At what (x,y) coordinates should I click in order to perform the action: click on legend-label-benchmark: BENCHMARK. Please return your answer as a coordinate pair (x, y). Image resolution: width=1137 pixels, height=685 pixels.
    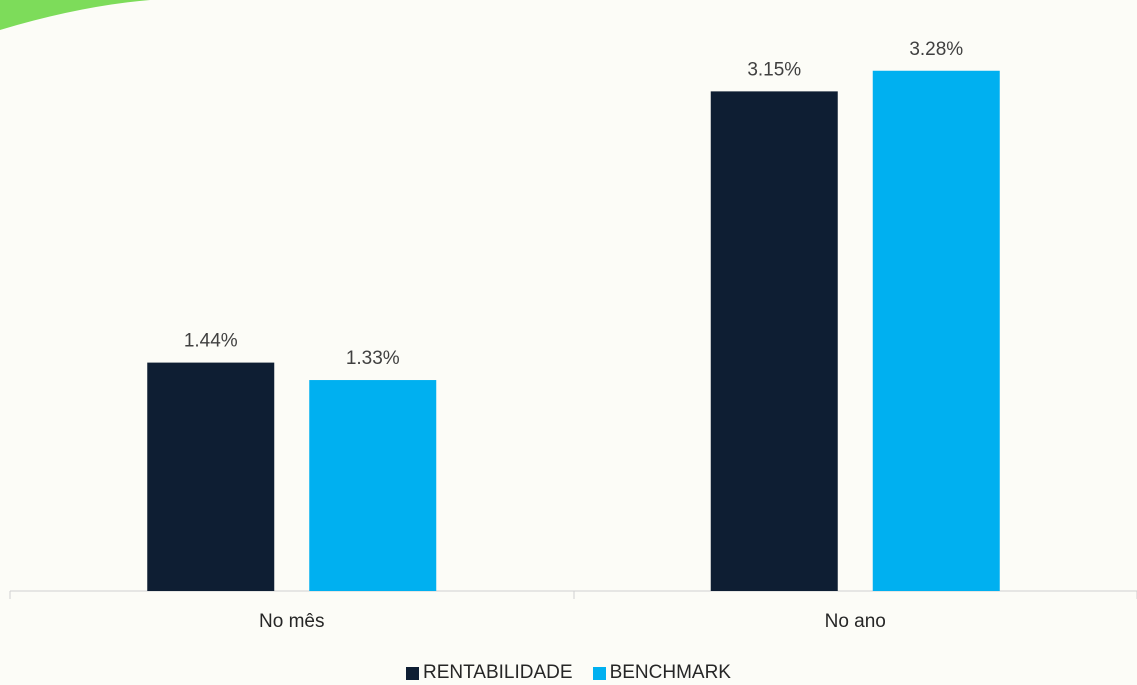
    Looking at the image, I should click on (670, 673).